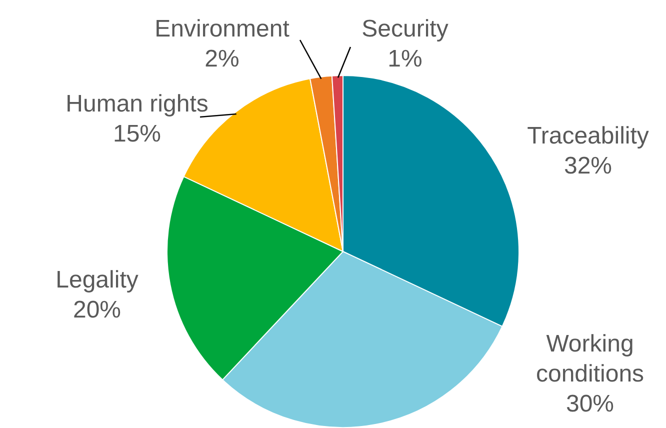  Describe the element at coordinates (137, 134) in the screenshot. I see `data-label: 15%` at that location.